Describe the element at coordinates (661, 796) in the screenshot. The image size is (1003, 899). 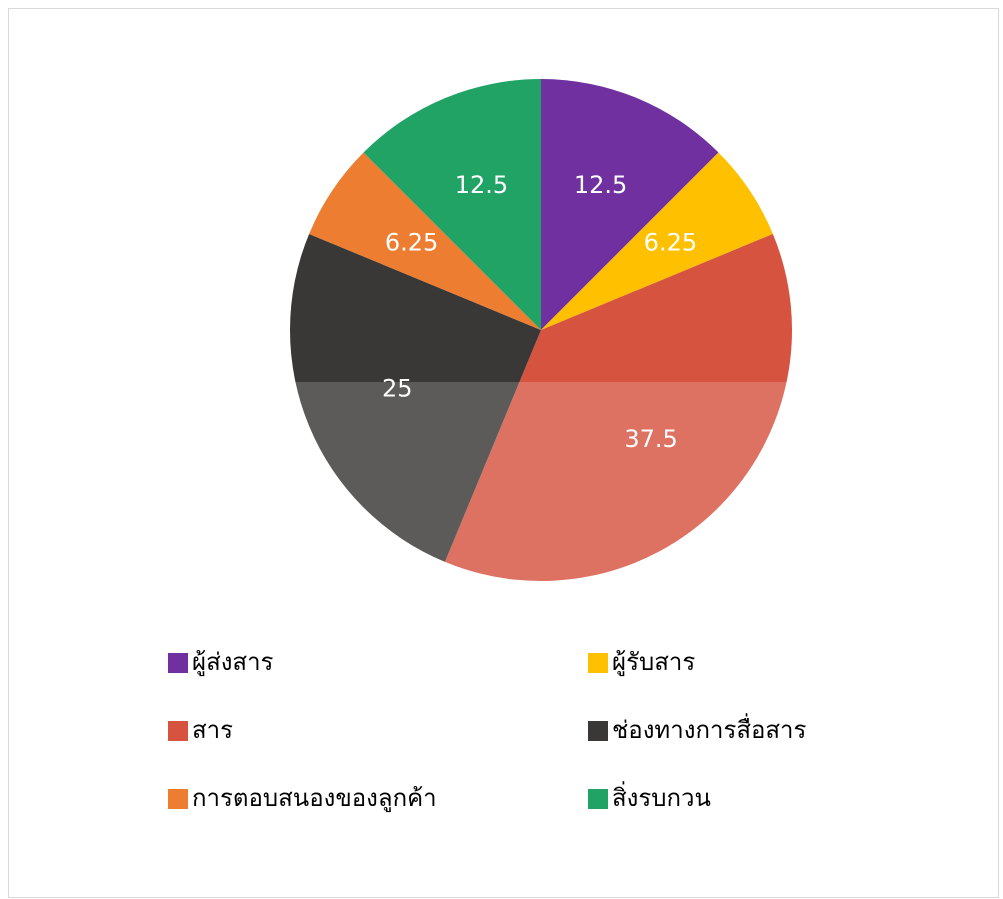
I see `legend-label: สิ่งรบกวน` at that location.